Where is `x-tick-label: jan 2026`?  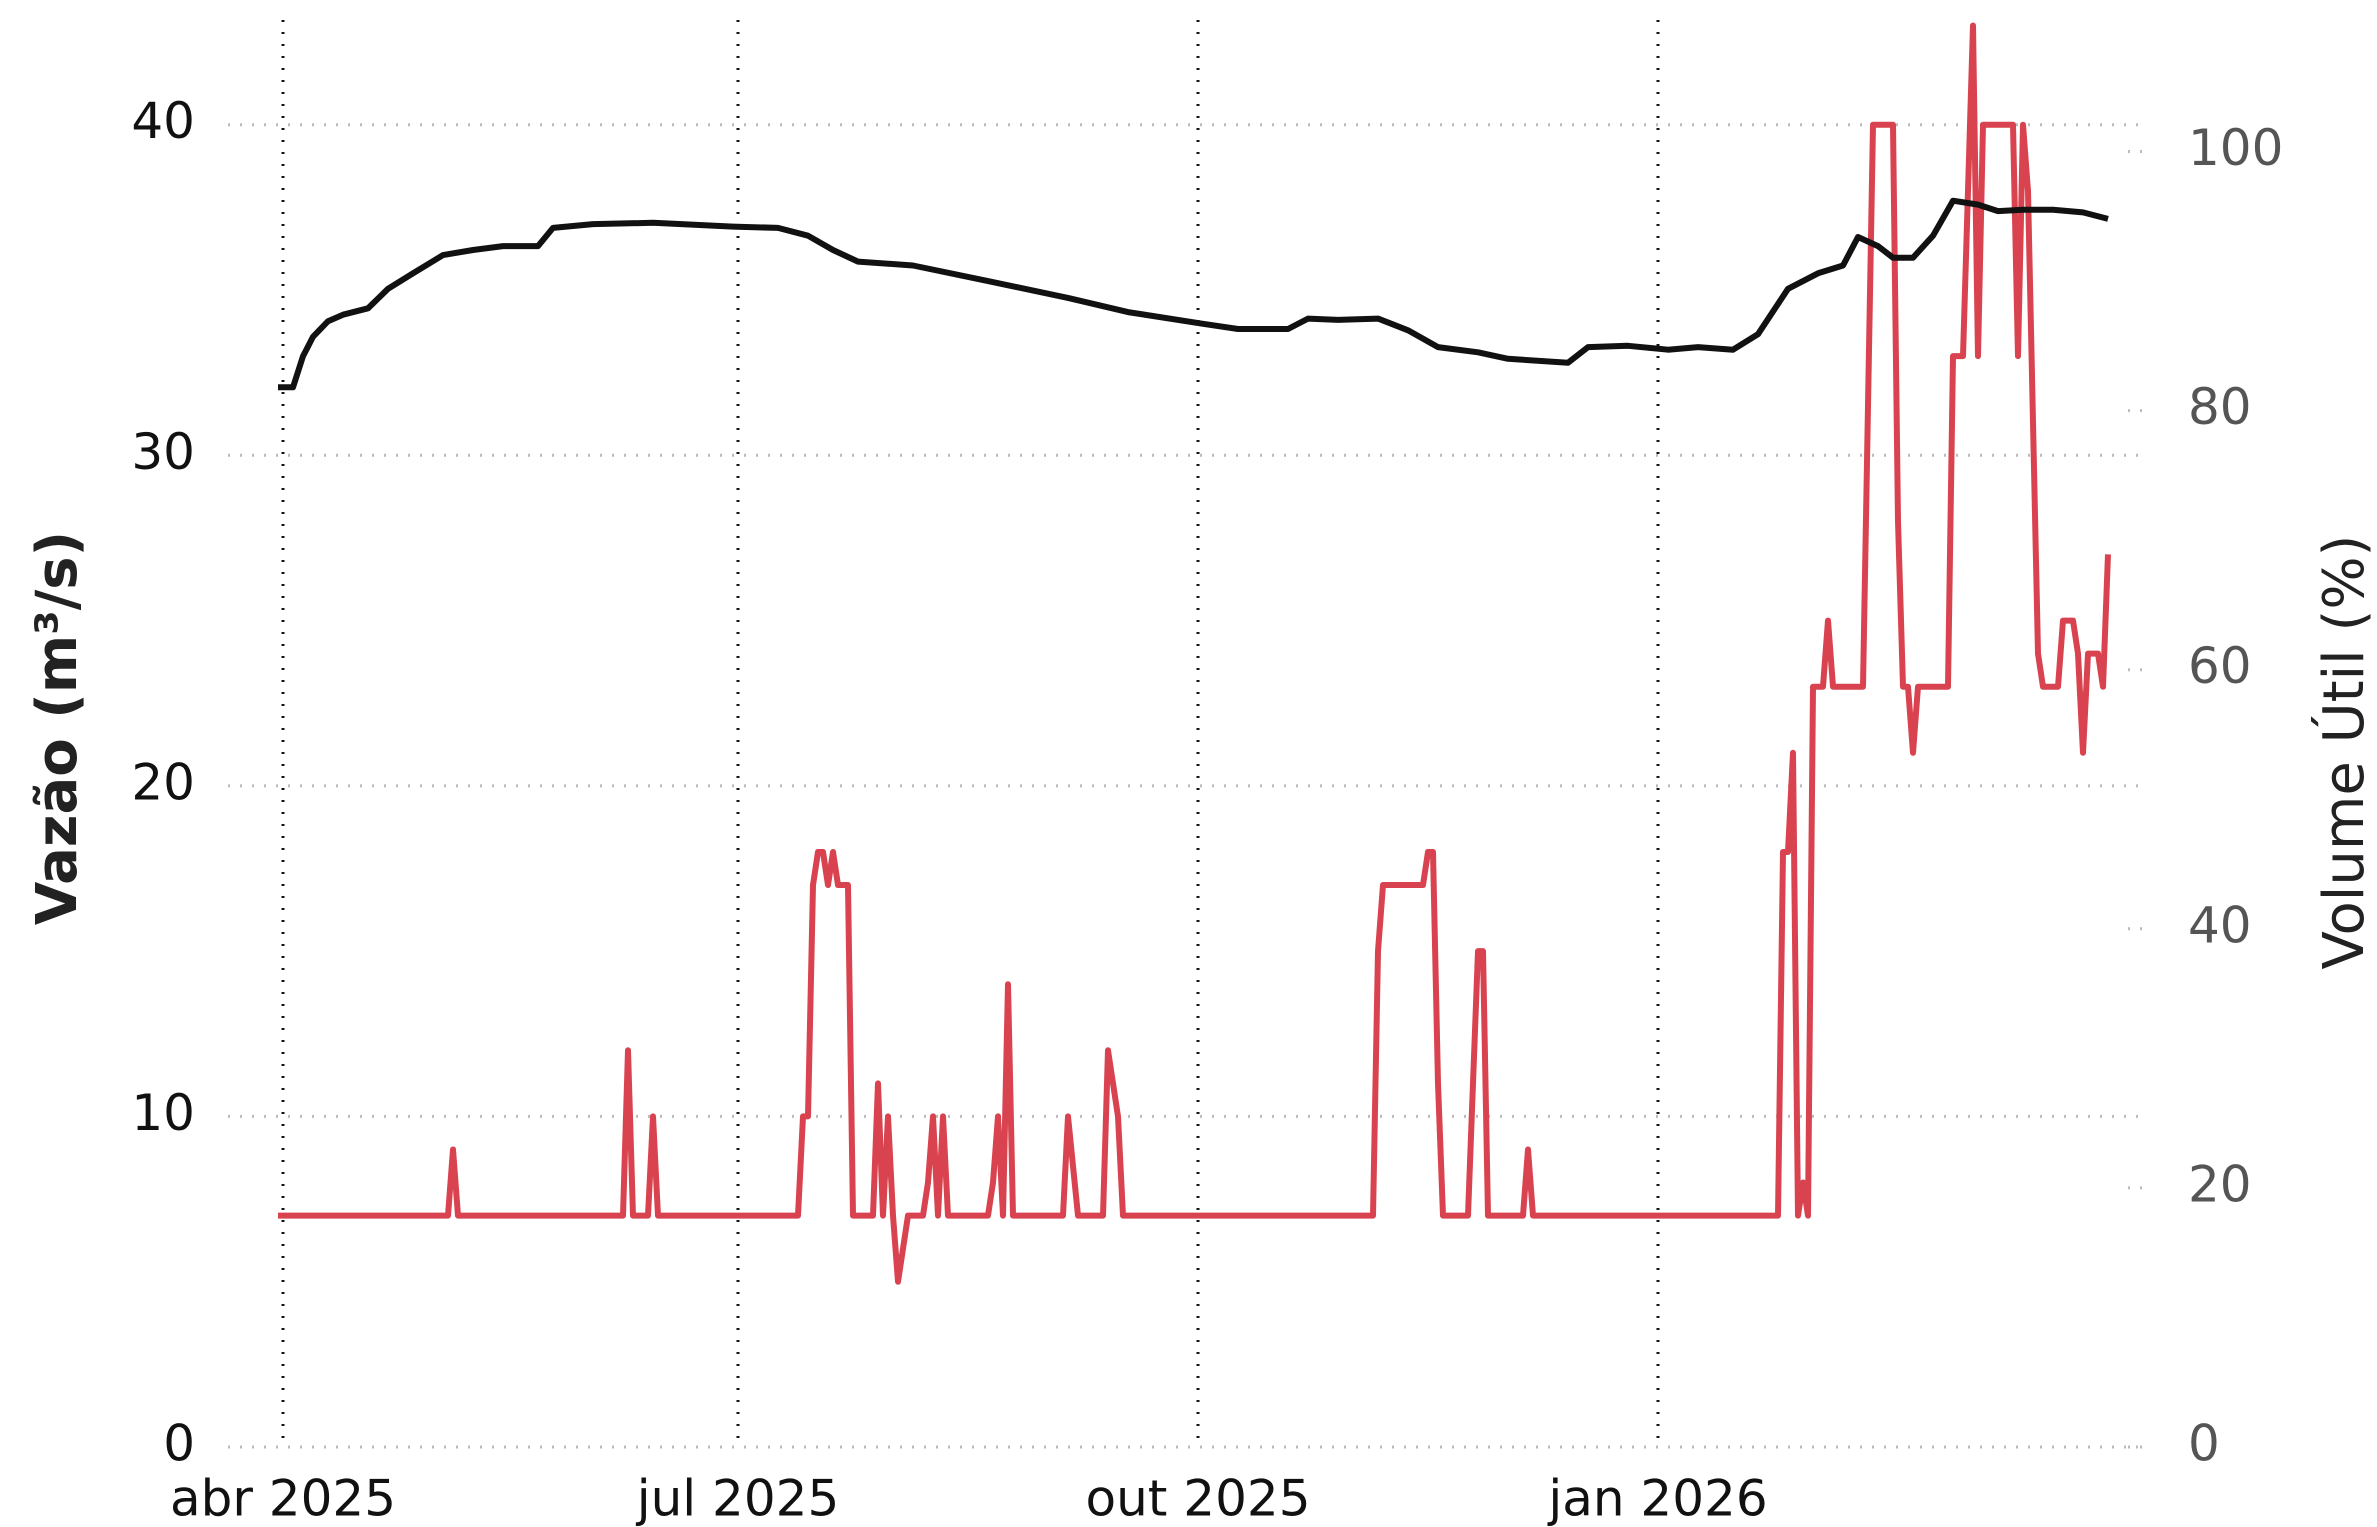
x-tick-label: jan 2026 is located at coordinates (1657, 1498).